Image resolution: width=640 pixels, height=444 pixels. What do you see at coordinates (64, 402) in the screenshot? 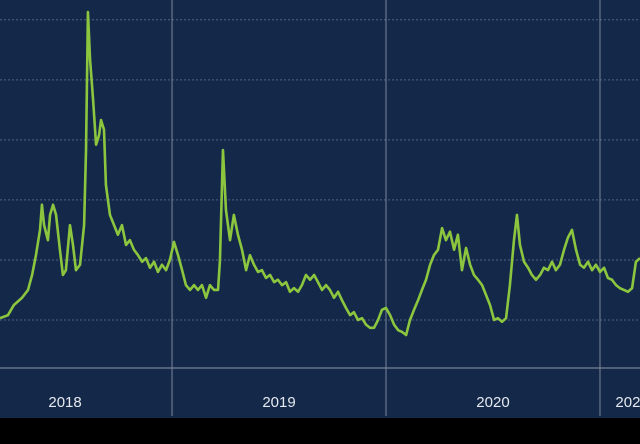
I see `x-tick-label: 2018` at bounding box center [64, 402].